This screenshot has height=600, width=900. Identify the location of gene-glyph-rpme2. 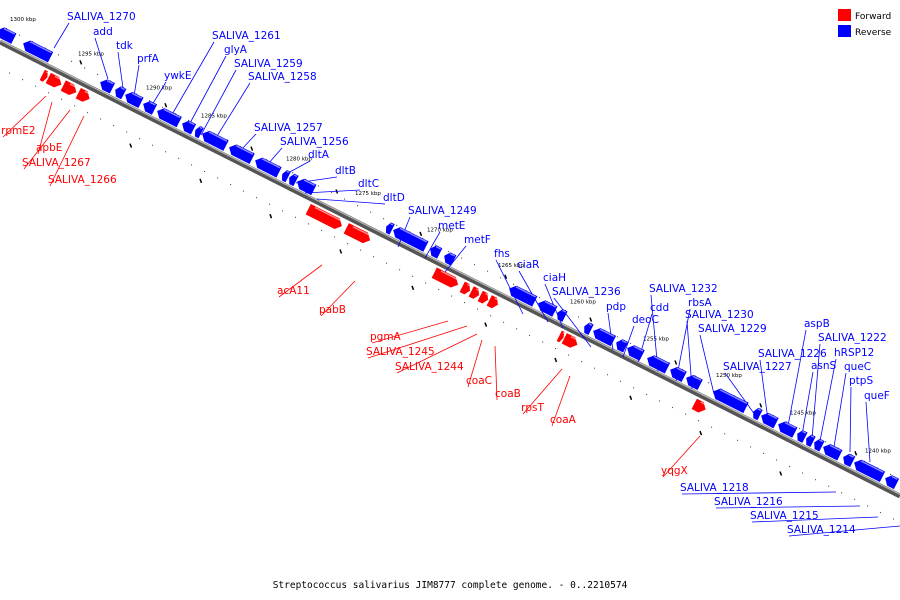
(44, 75).